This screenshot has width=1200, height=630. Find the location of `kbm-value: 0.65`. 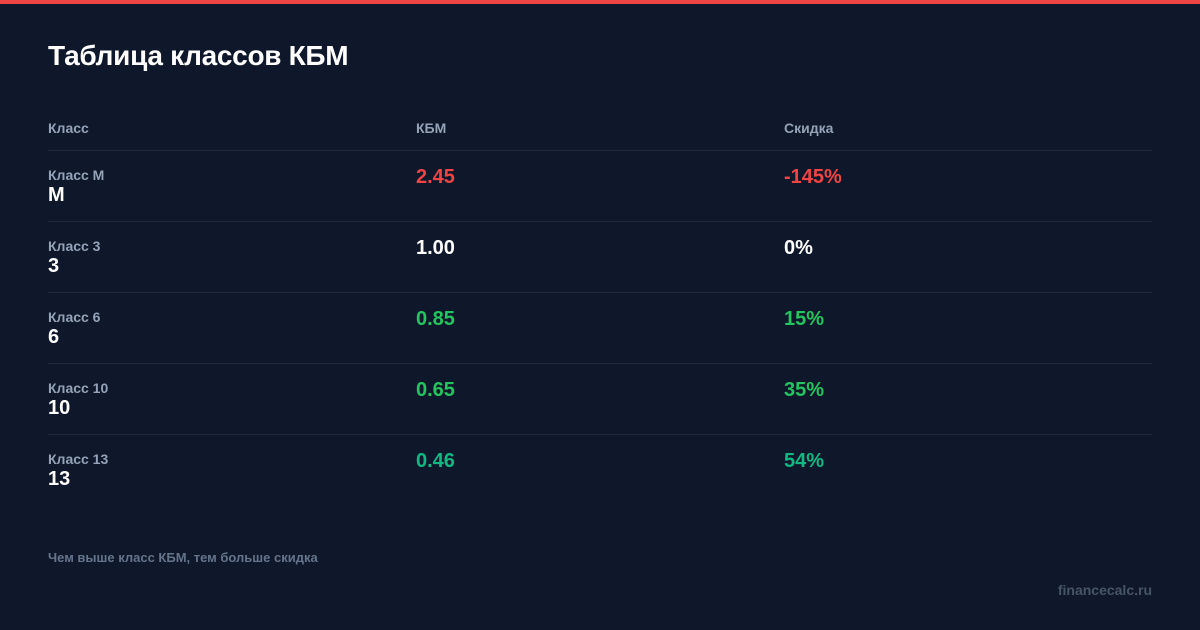

kbm-value: 0.65 is located at coordinates (435, 390).